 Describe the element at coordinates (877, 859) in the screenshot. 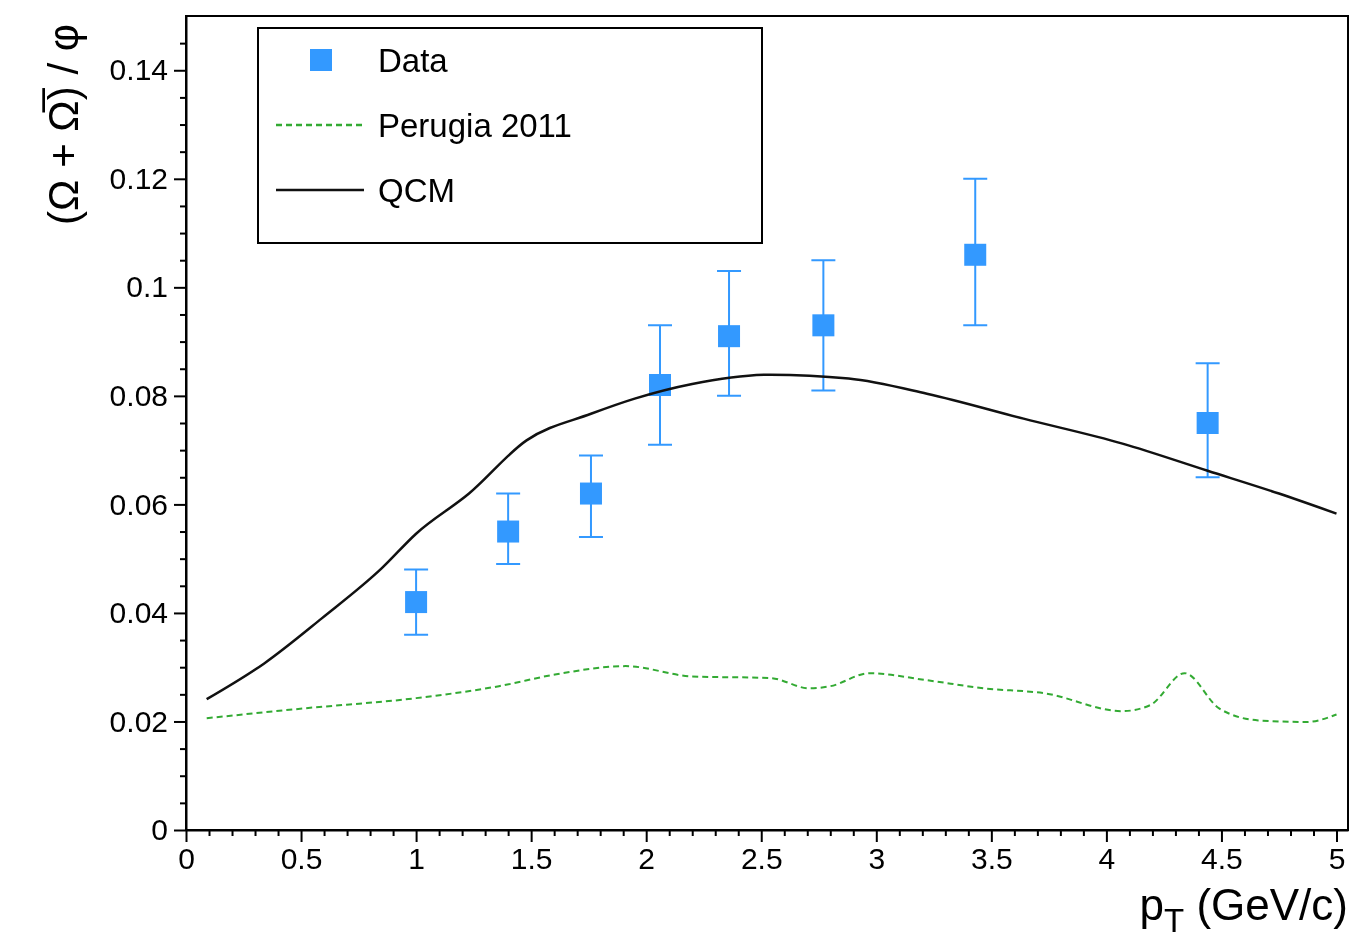

I see `x-tick-label: 3` at that location.